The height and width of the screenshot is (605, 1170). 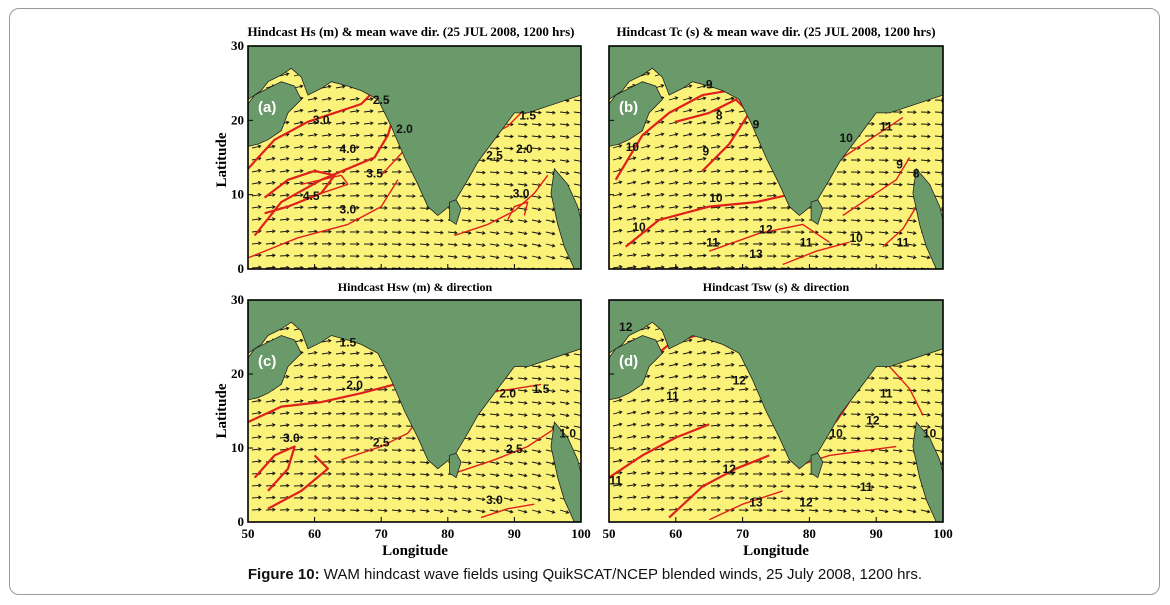 I want to click on contour-label: 3.0, so click(x=348, y=209).